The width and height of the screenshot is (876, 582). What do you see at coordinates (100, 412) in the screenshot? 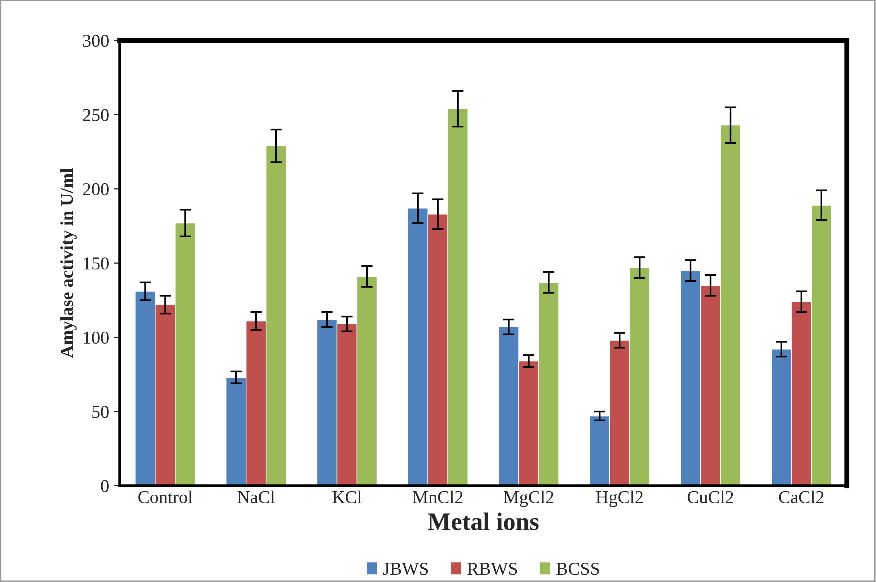
I see `y-tick-label: 50` at bounding box center [100, 412].